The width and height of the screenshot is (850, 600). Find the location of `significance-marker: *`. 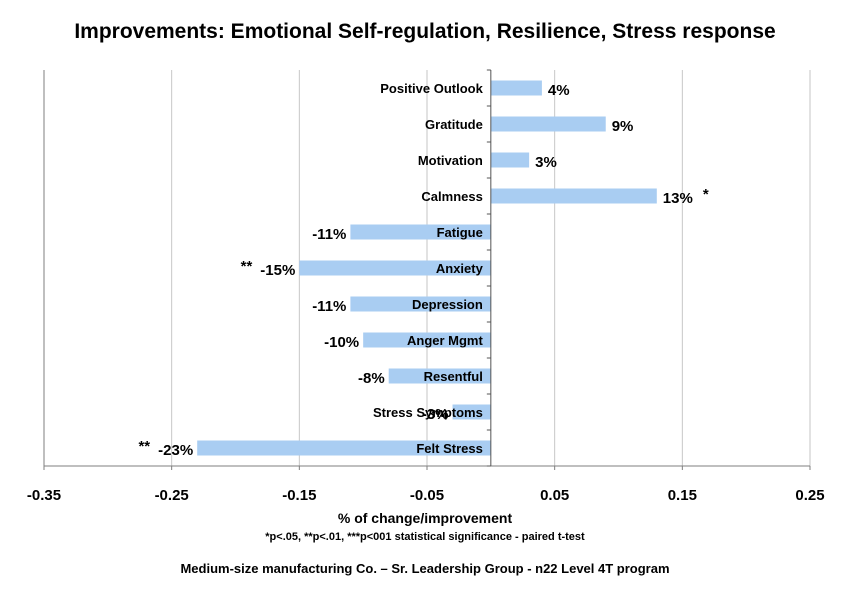

significance-marker: * is located at coordinates (706, 194).